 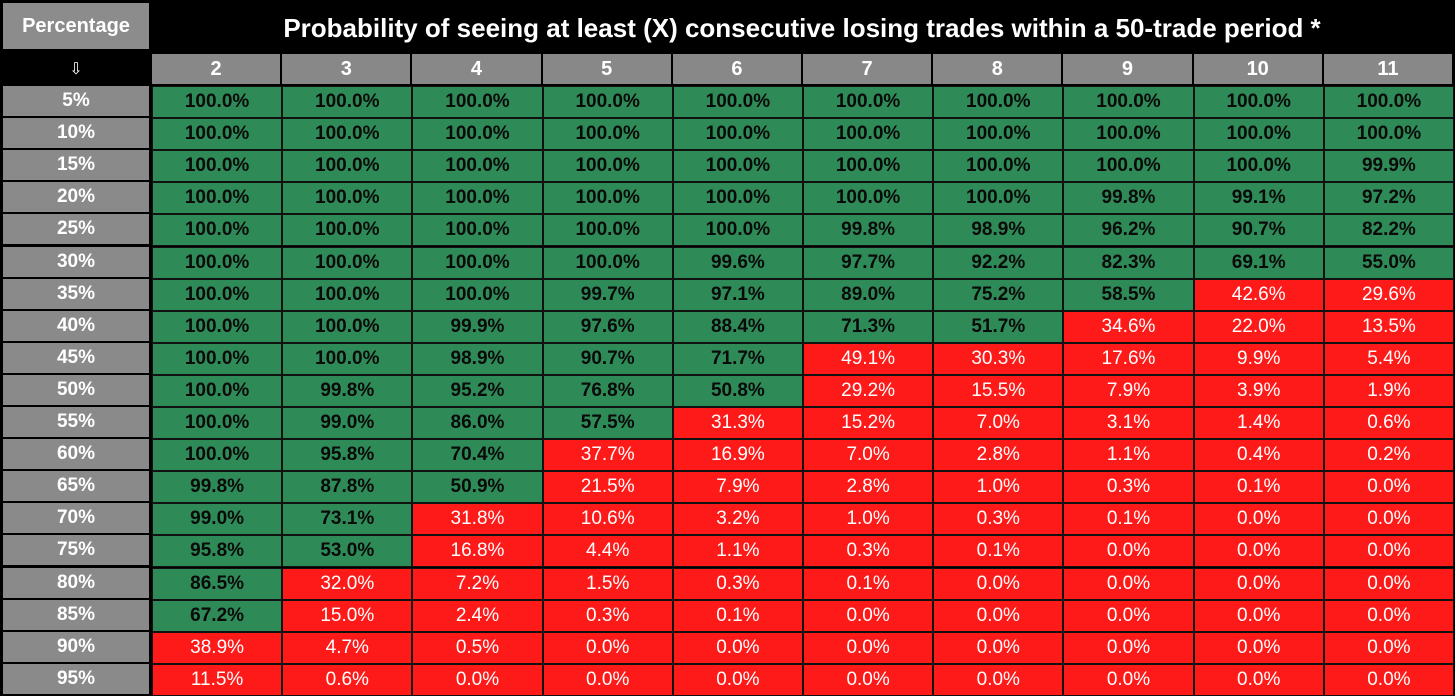 What do you see at coordinates (1258, 326) in the screenshot?
I see `heatmap-cell: 22.0%` at bounding box center [1258, 326].